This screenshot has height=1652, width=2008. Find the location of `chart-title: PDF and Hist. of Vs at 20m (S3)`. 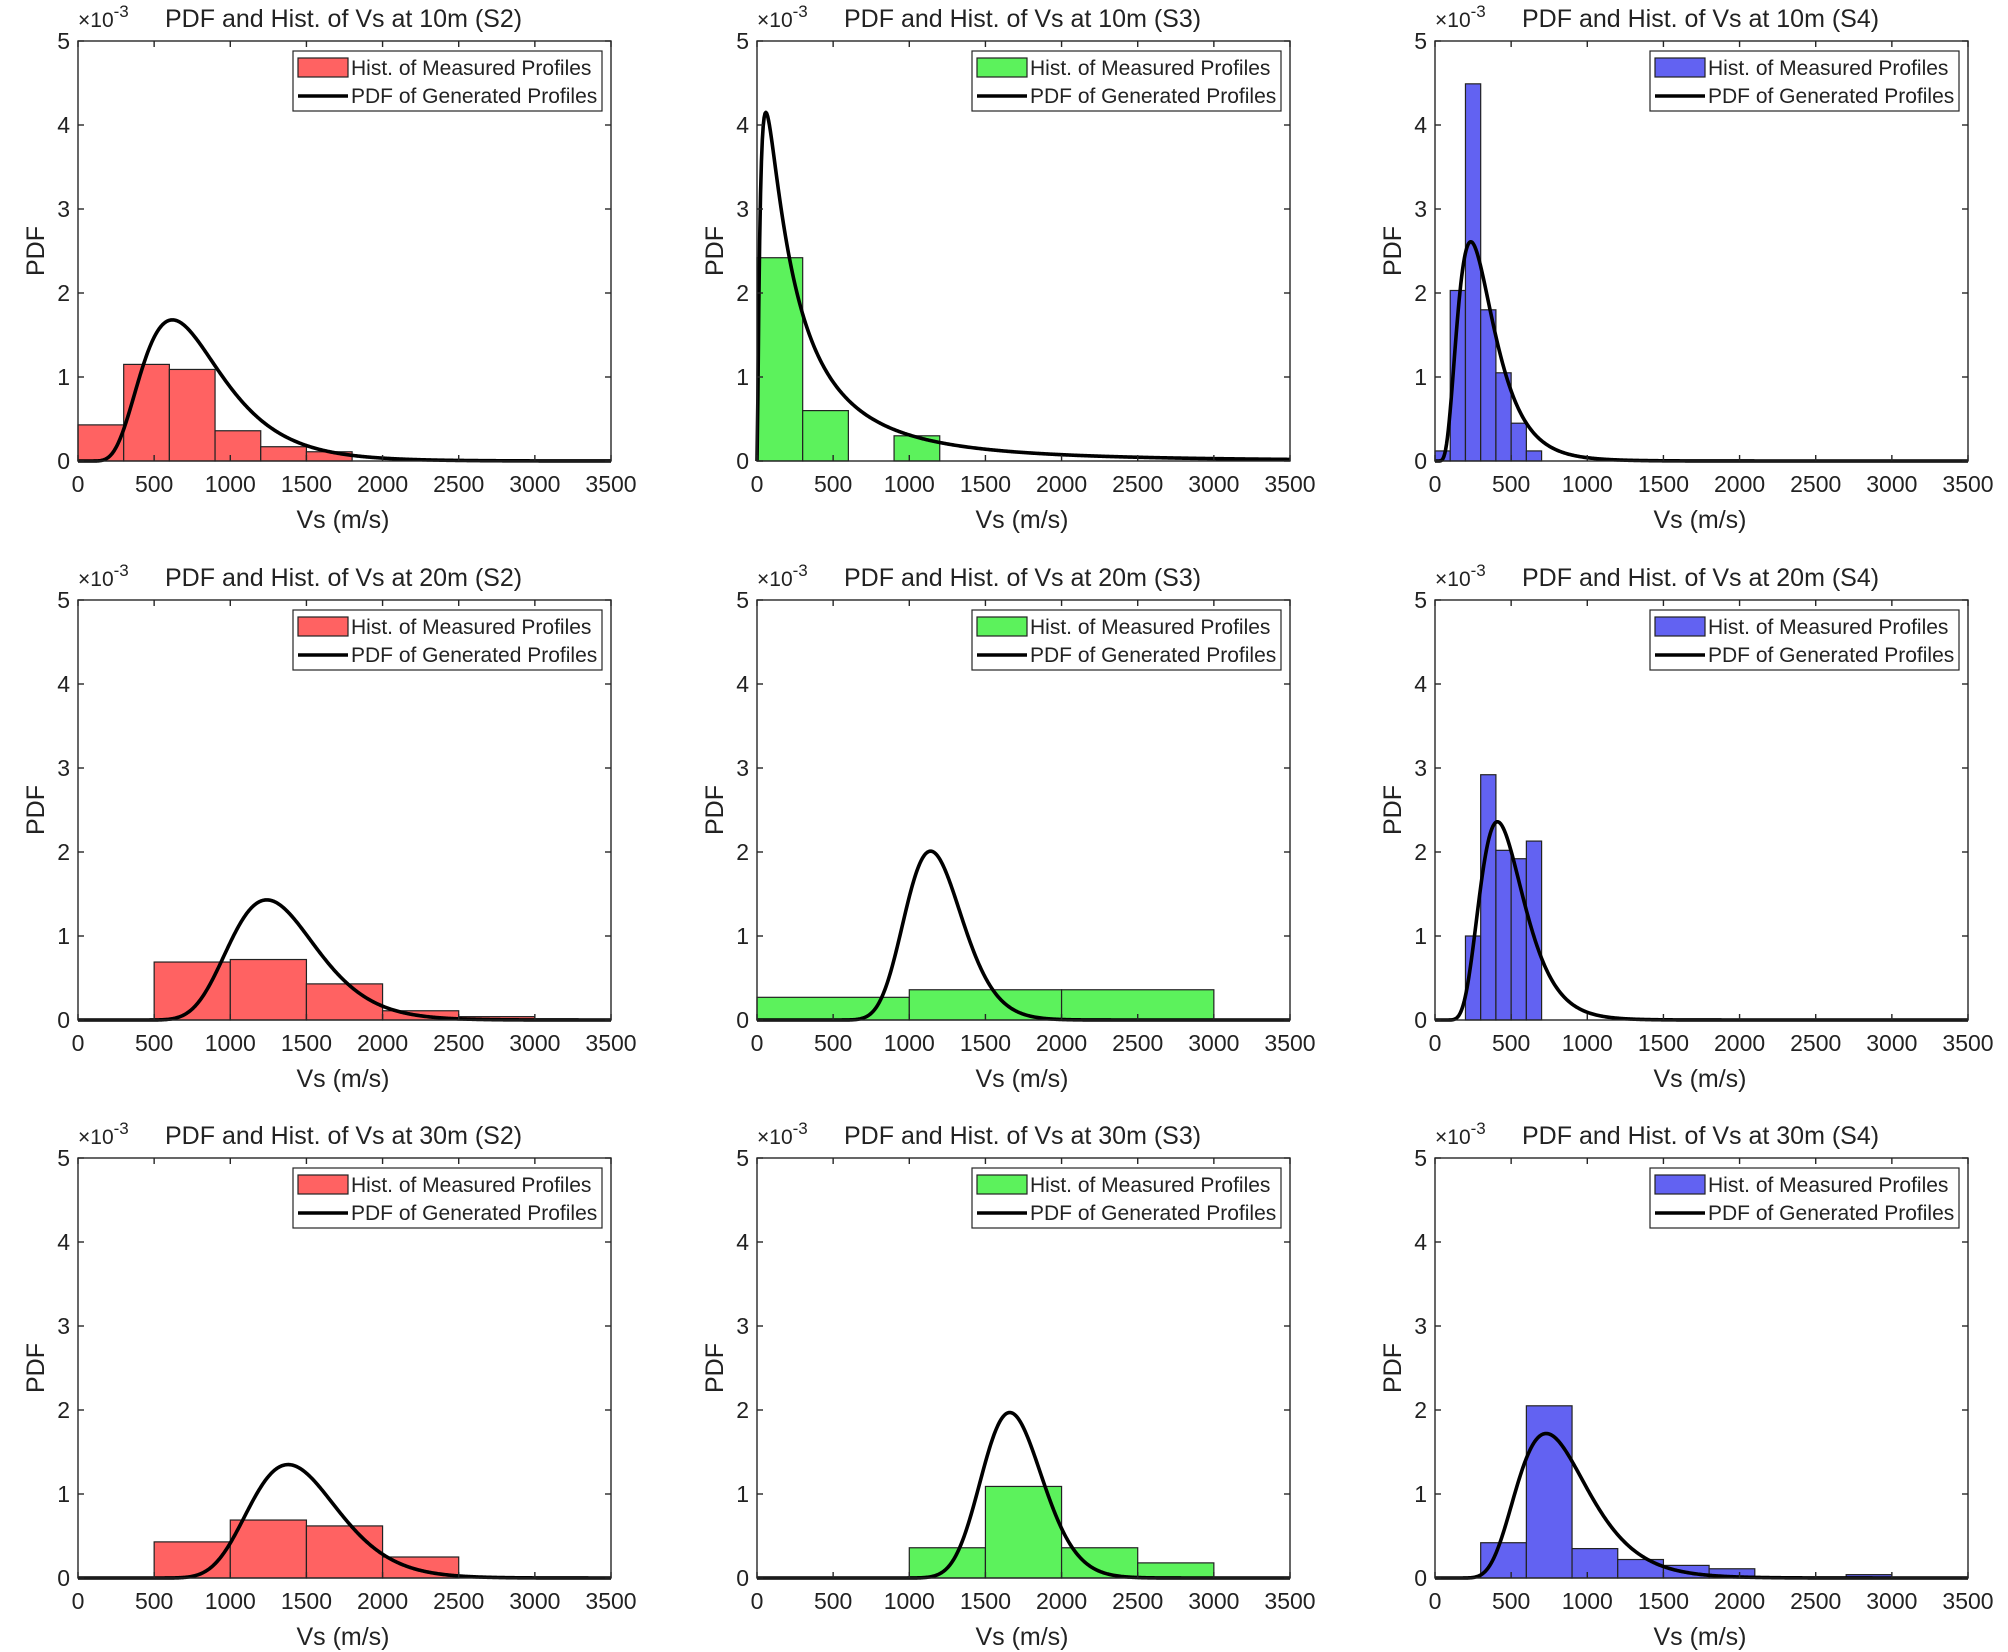

chart-title: PDF and Hist. of Vs at 20m (S3) is located at coordinates (1022, 578).